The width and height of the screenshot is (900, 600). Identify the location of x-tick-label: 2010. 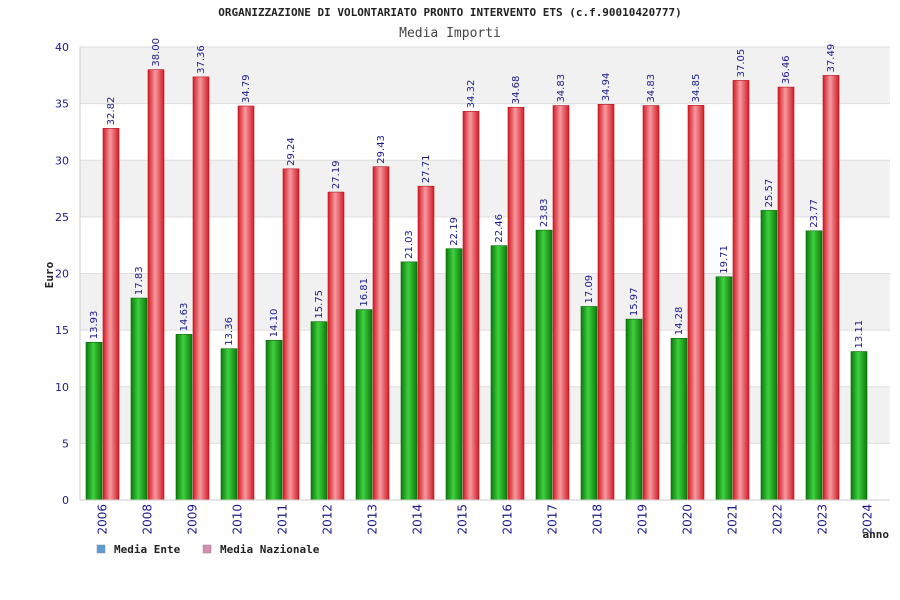
(238, 519).